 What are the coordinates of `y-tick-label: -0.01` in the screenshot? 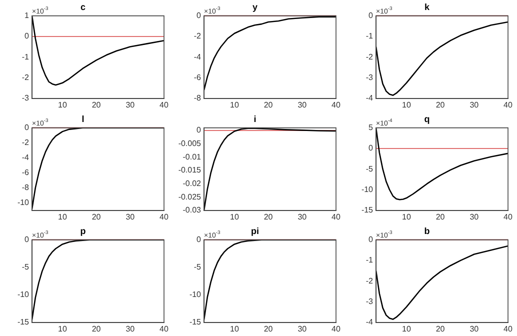 It's located at (192, 157).